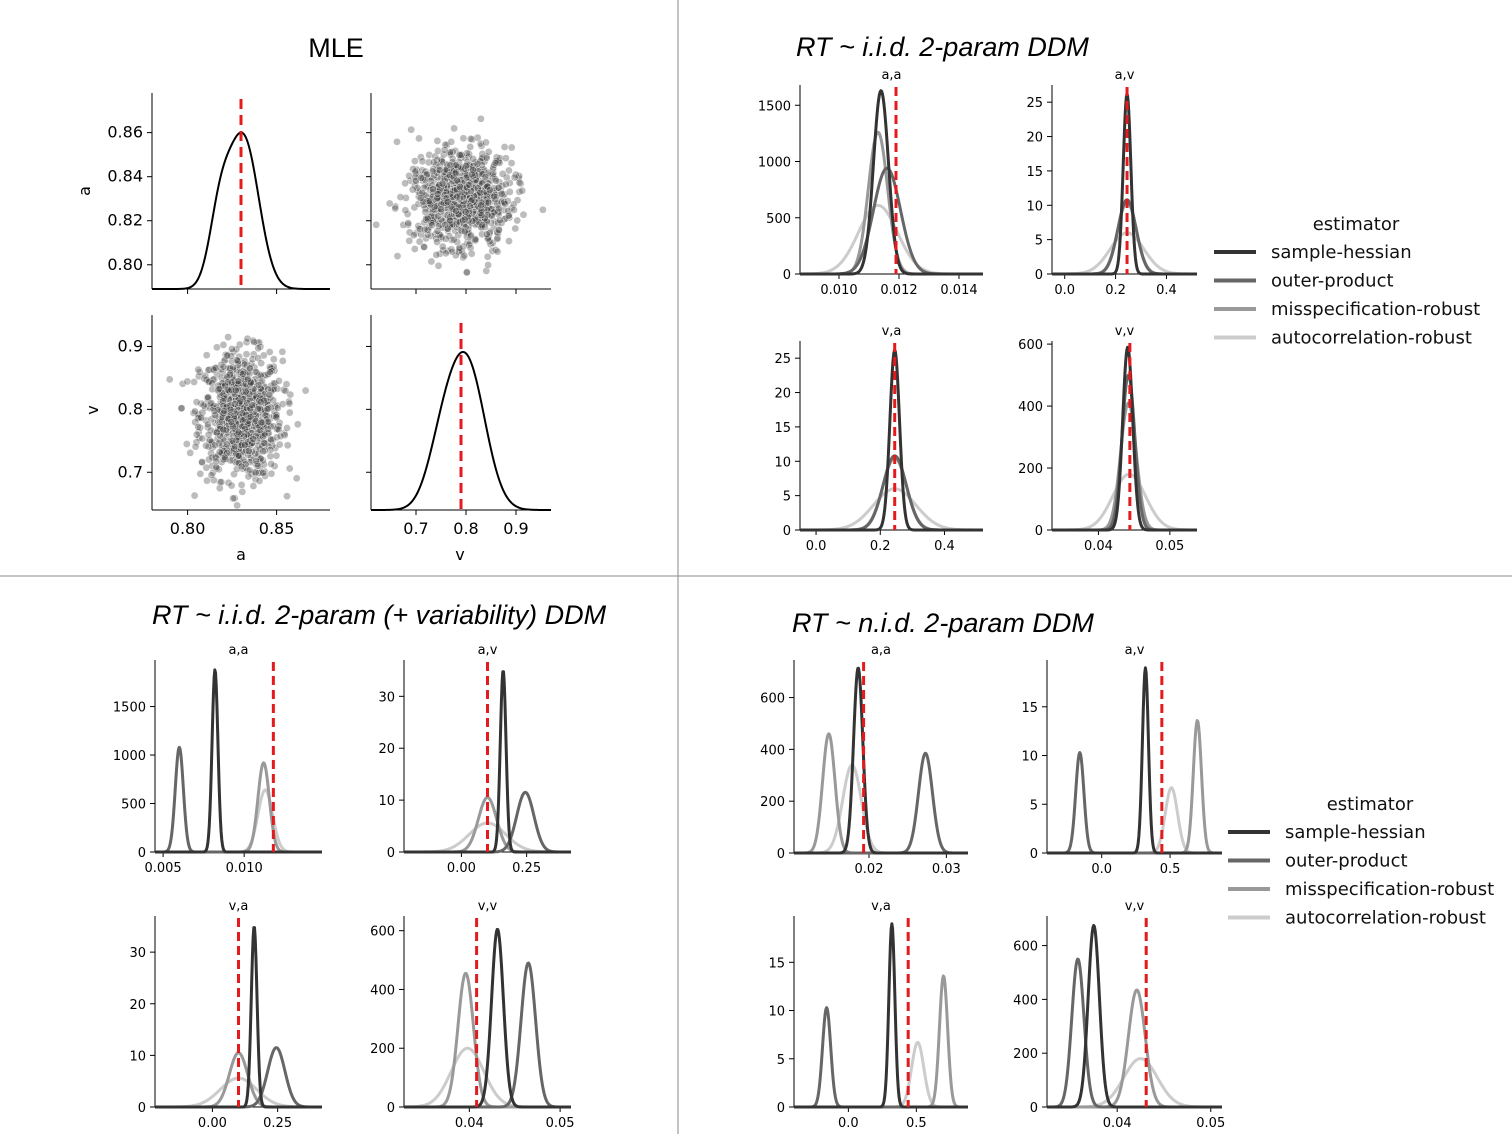 The image size is (1512, 1134). Describe the element at coordinates (125, 220) in the screenshot. I see `y-tick-label: 0.82` at that location.